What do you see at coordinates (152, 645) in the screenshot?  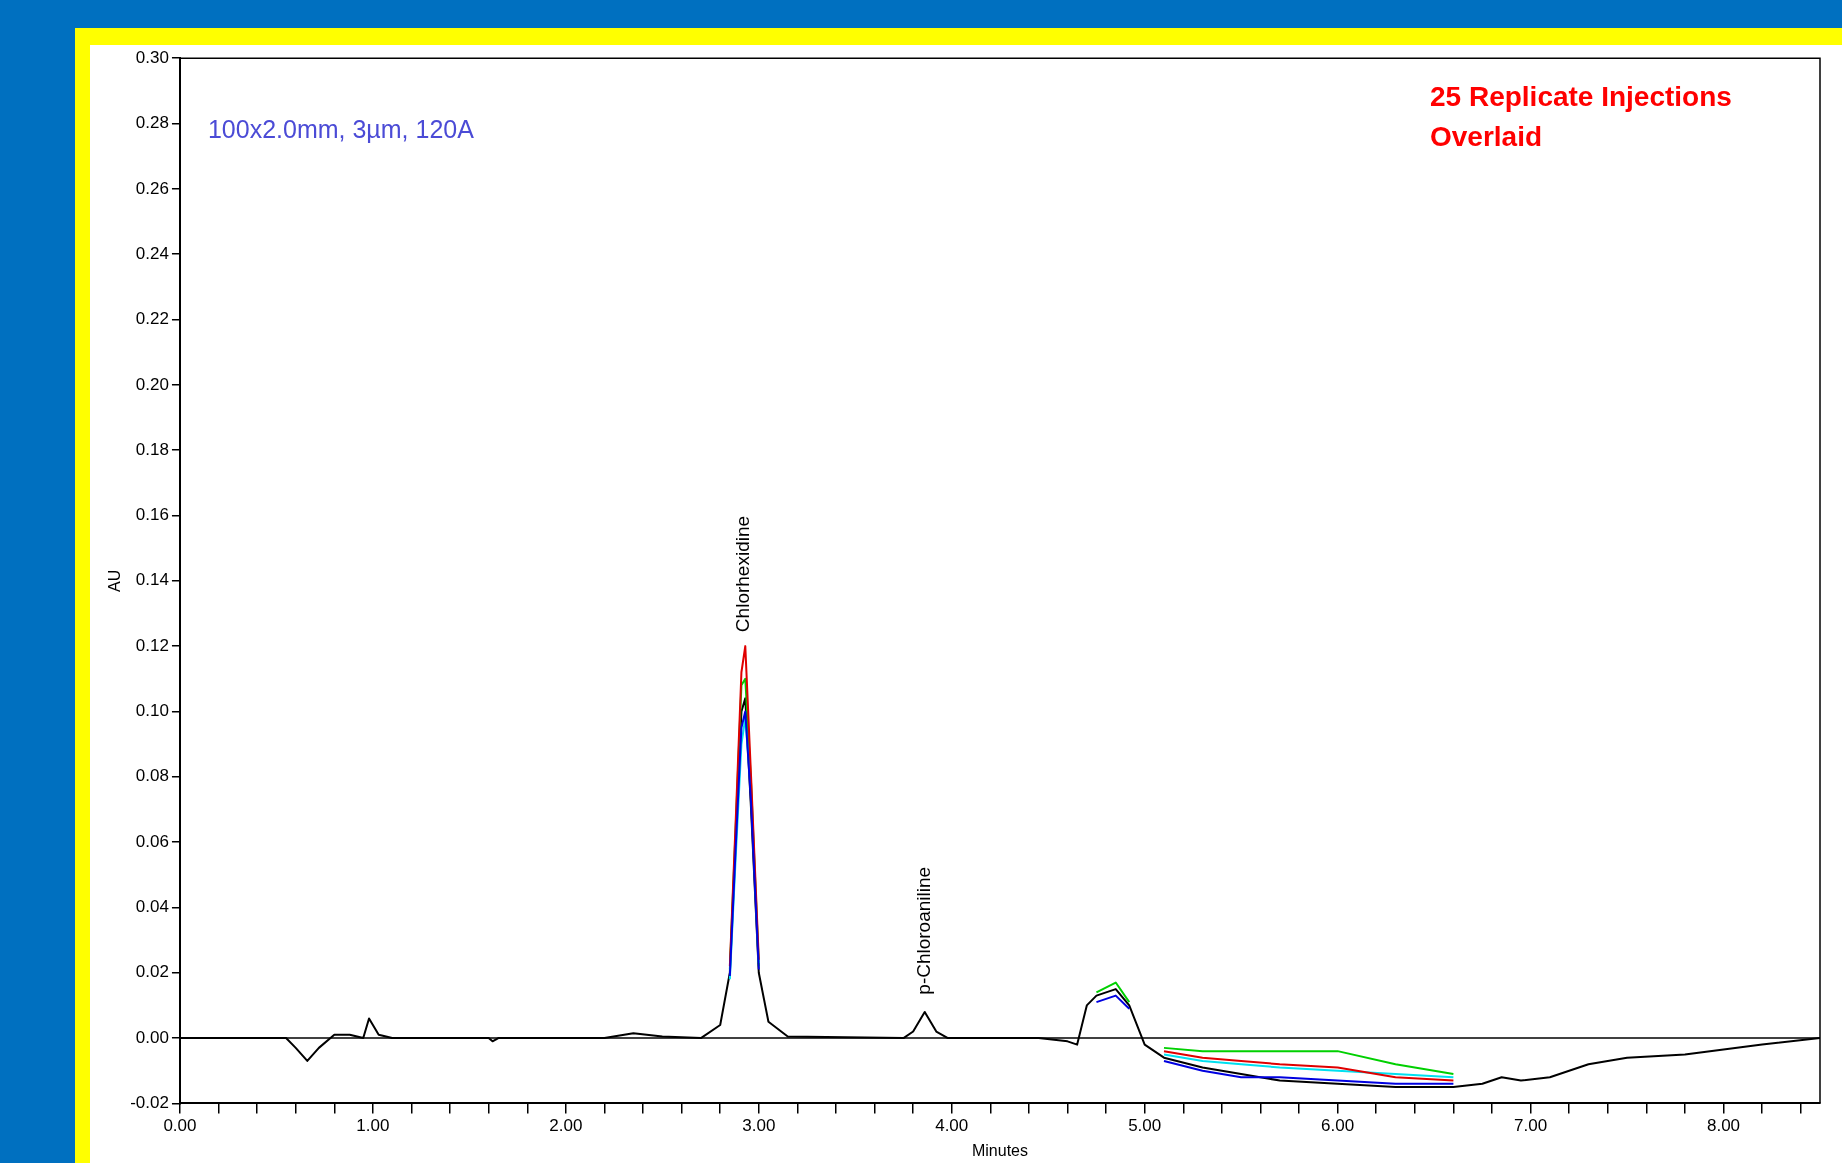 I see `y-tick-label: 0.12` at bounding box center [152, 645].